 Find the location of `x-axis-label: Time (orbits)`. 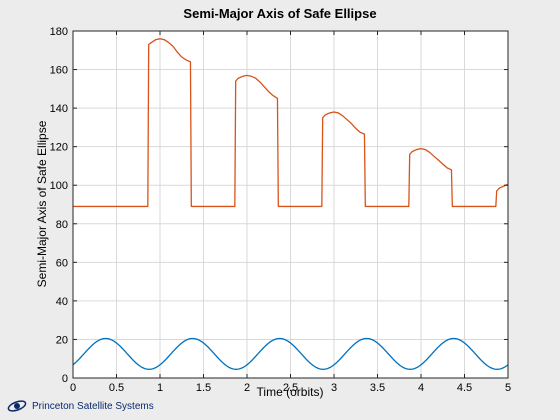

x-axis-label: Time (orbits) is located at coordinates (290, 392).